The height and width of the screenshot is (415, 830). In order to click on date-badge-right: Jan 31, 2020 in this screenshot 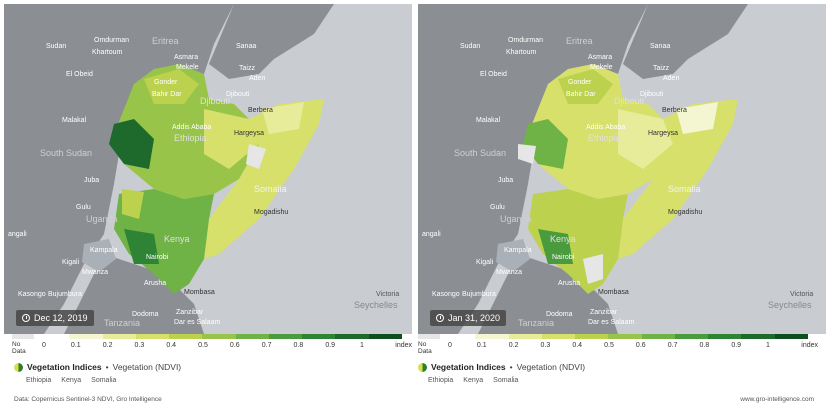, I will do `click(468, 318)`.